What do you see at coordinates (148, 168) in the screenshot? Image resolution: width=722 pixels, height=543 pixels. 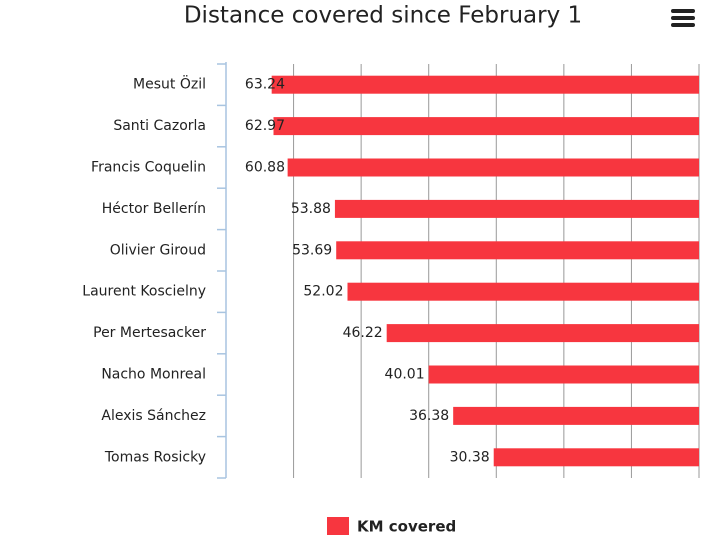 I see `y-tick-label: Francis Coquelin` at bounding box center [148, 168].